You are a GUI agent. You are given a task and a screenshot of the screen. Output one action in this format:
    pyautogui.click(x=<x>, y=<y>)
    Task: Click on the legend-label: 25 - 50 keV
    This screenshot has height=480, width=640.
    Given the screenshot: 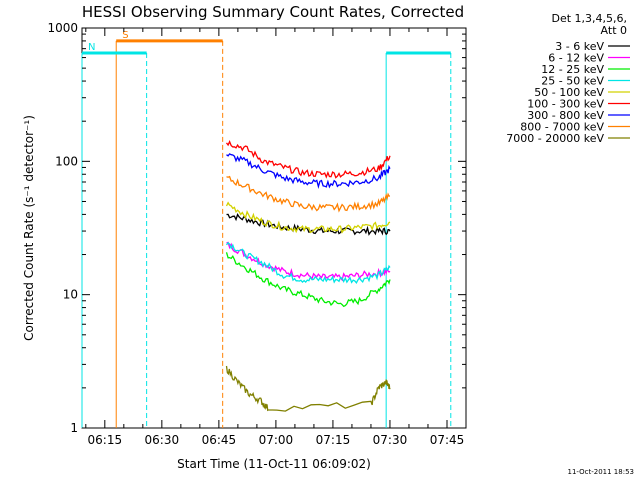 What is the action you would take?
    pyautogui.click(x=572, y=81)
    